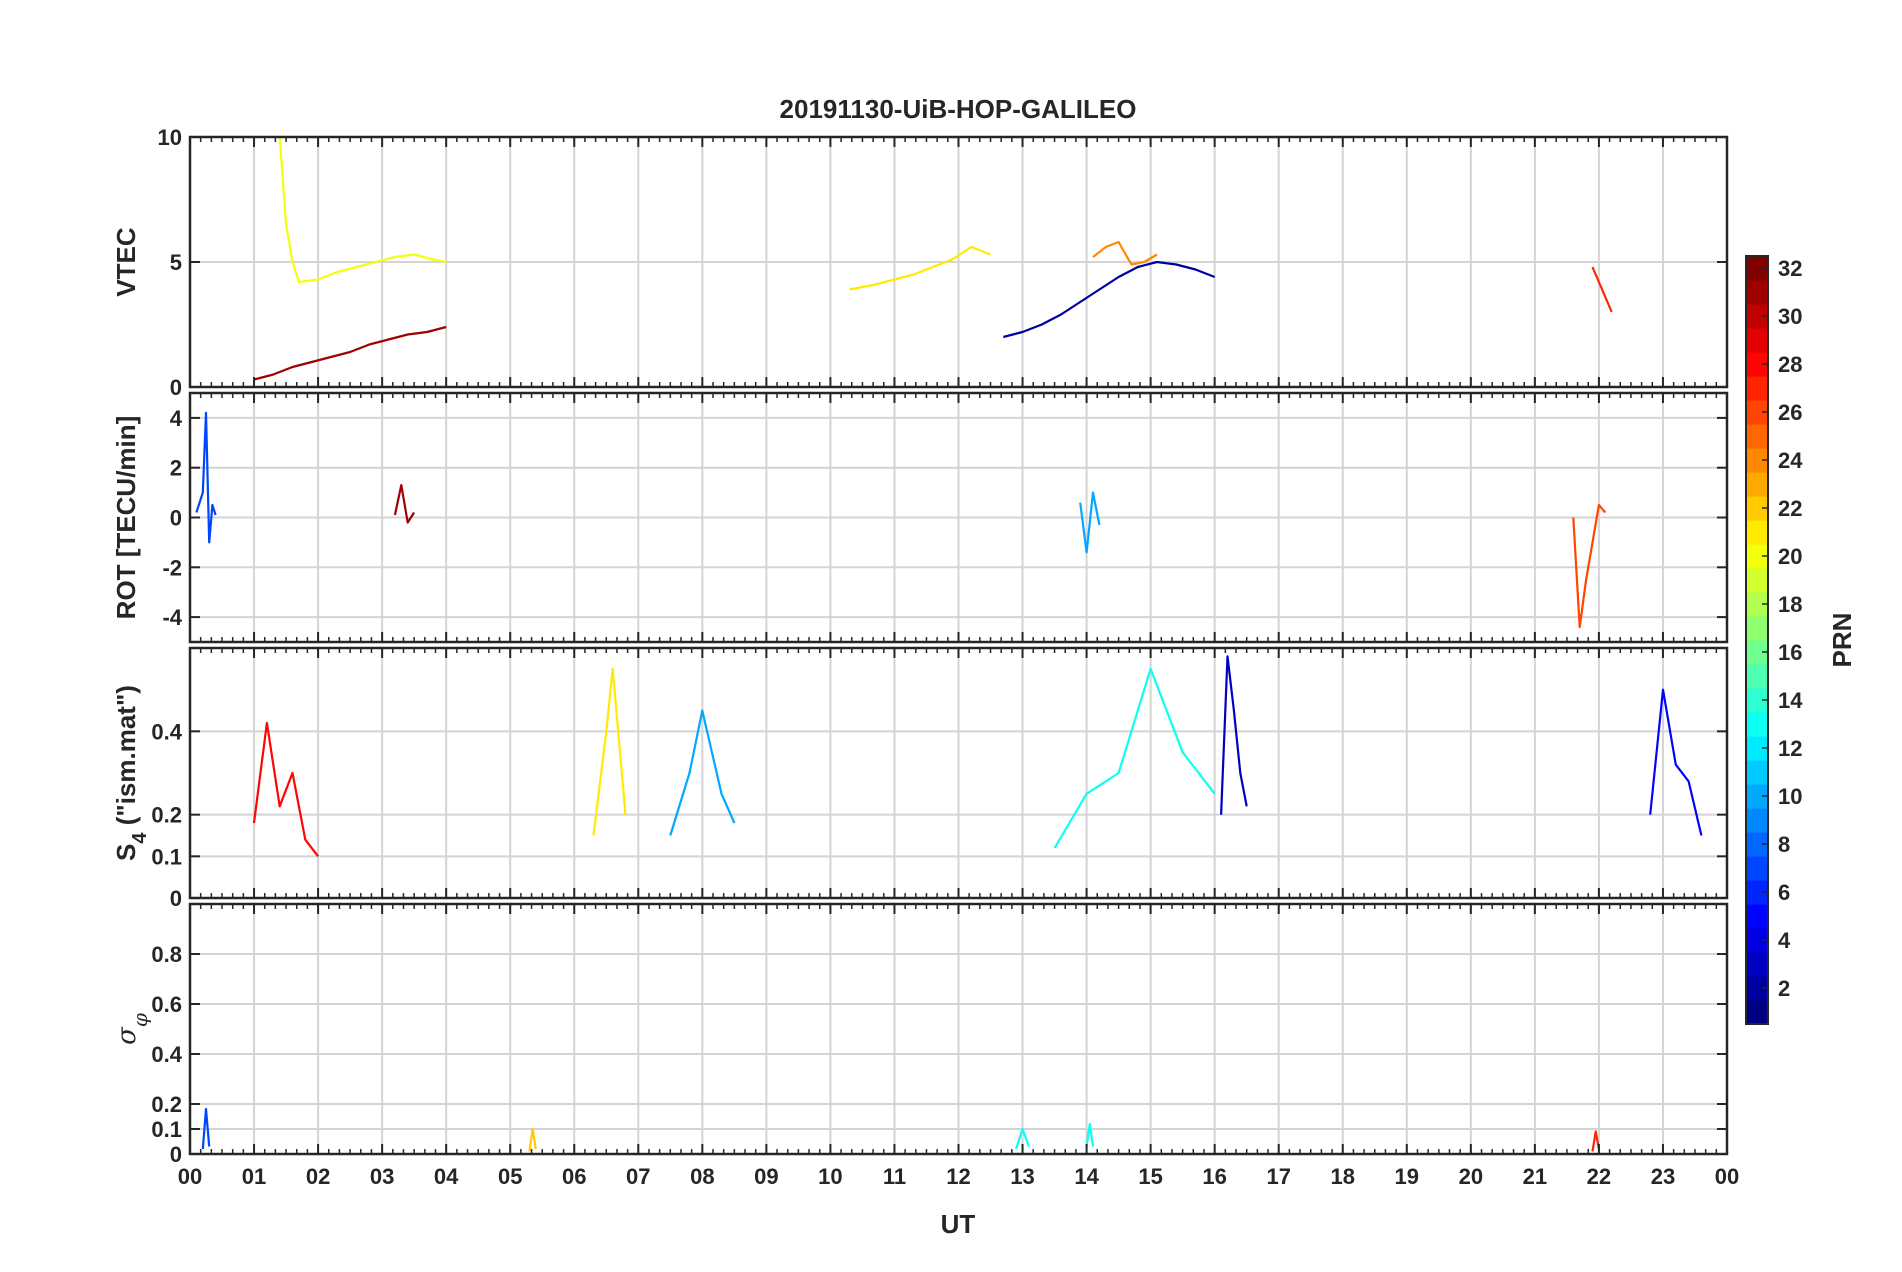 The image size is (1902, 1272). Describe the element at coordinates (170, 137) in the screenshot. I see `y-tick-label: 10` at that location.